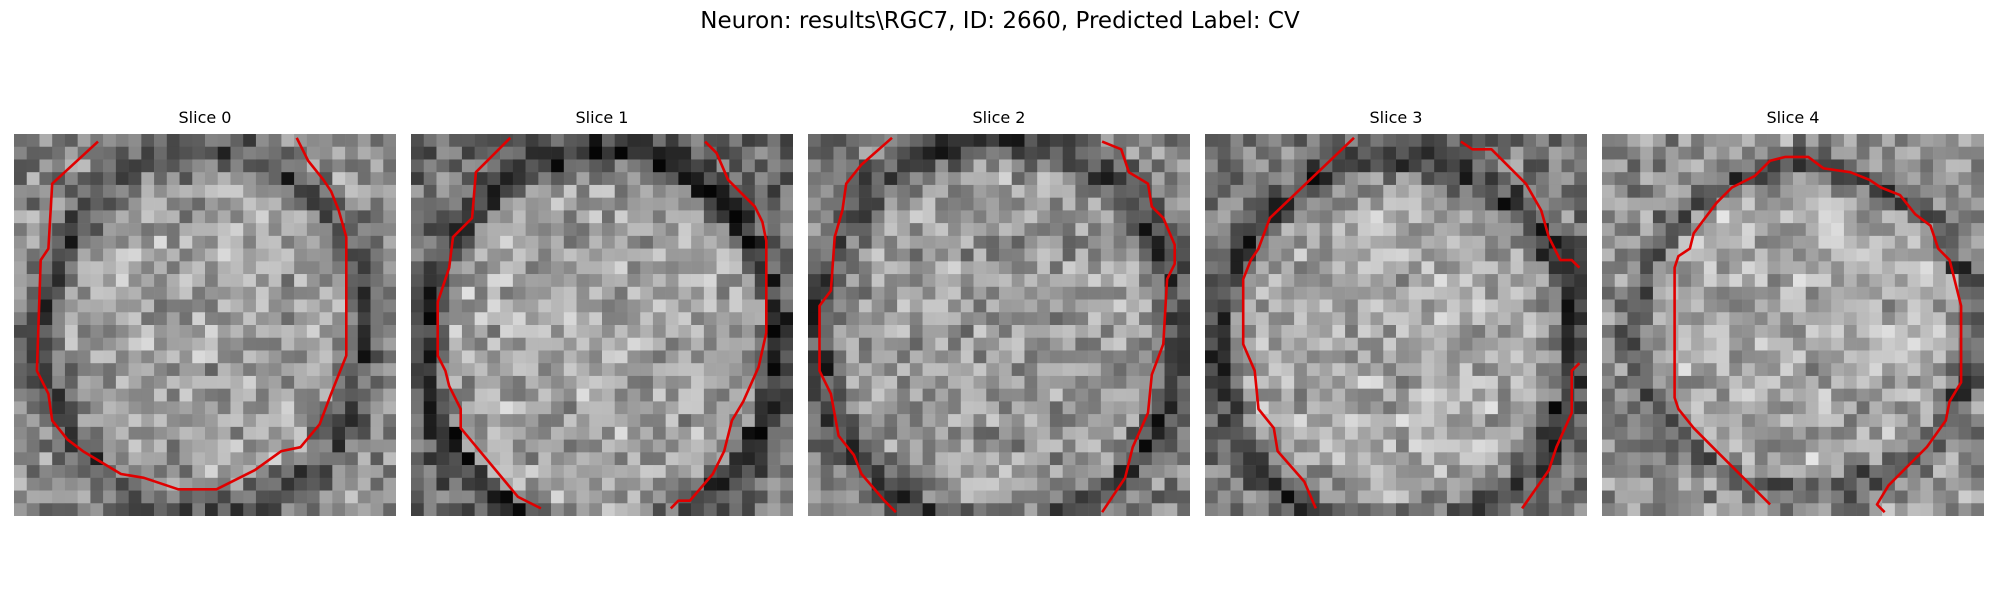 The height and width of the screenshot is (600, 2000). What do you see at coordinates (205, 117) in the screenshot?
I see `slice-title: Slice 0` at bounding box center [205, 117].